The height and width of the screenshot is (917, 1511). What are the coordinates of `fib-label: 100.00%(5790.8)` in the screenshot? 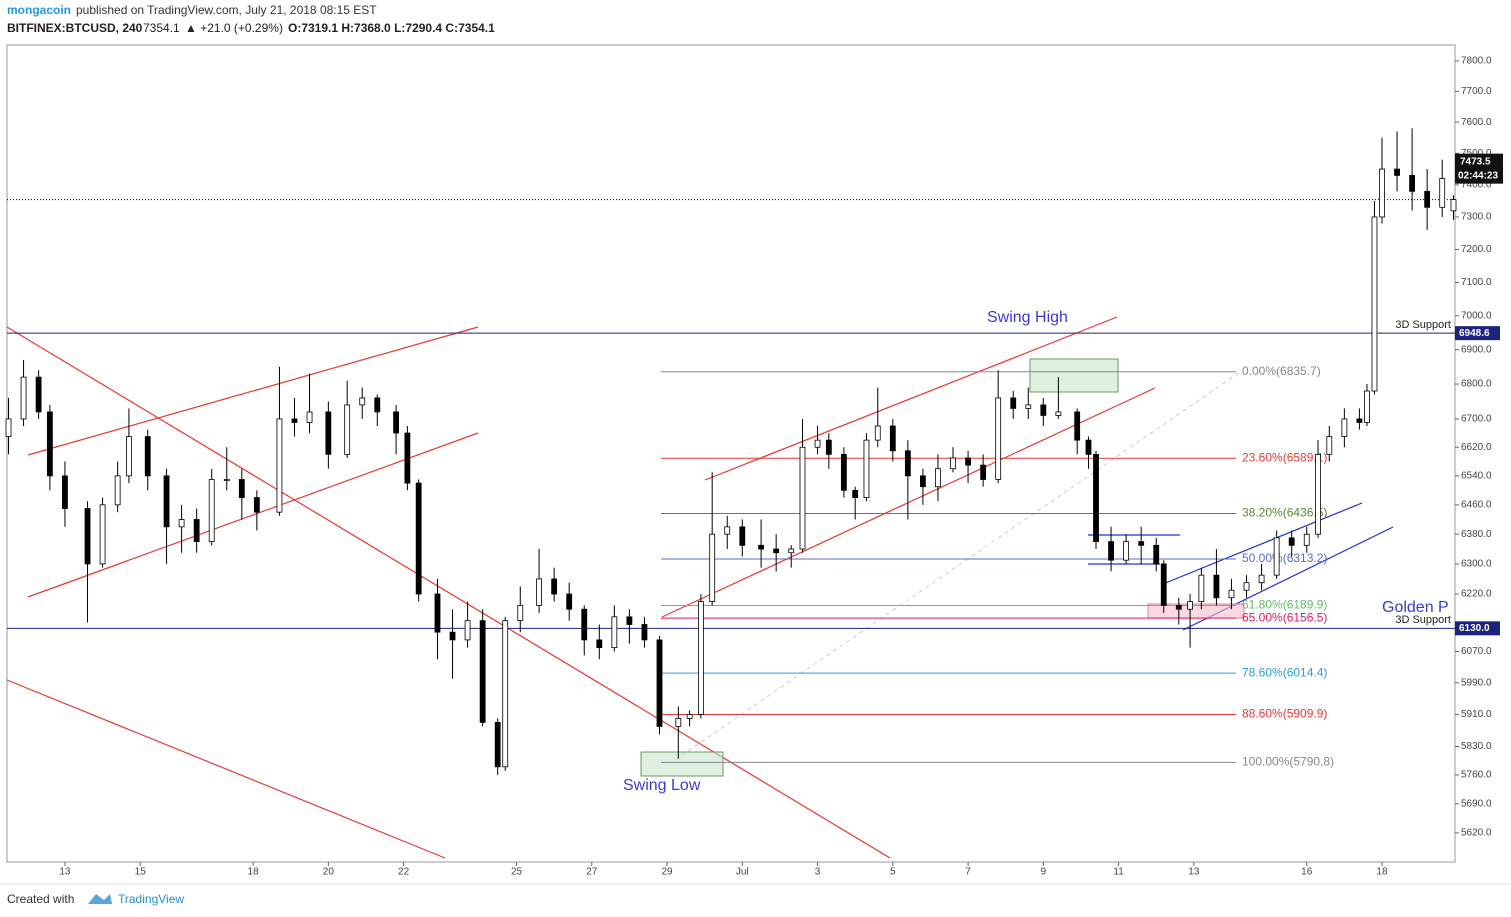 It's located at (1288, 762).